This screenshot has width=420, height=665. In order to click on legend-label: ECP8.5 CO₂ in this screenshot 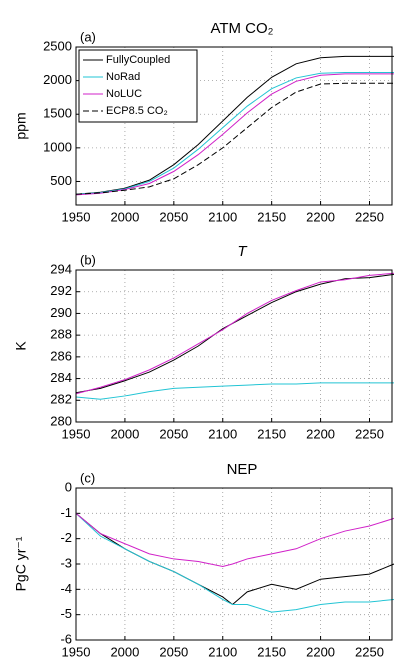, I will do `click(137, 111)`.